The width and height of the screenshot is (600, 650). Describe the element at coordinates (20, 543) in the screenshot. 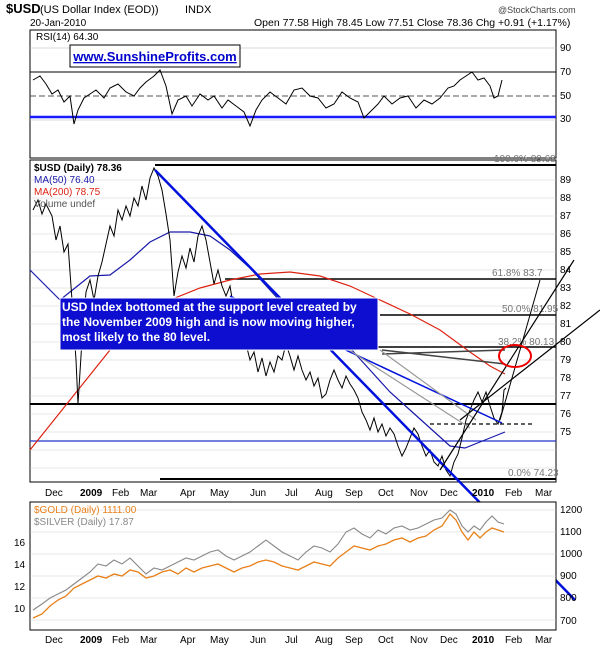

I see `svg-text: 16` at that location.